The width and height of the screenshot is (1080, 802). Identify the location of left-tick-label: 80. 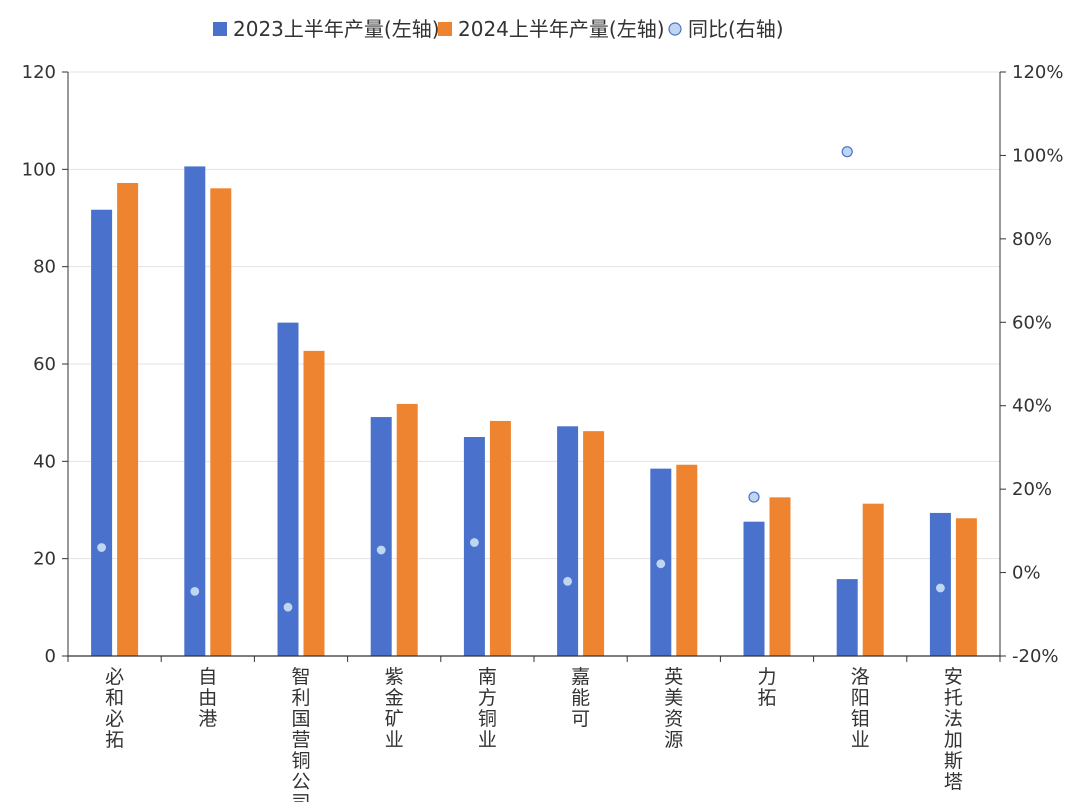
(44, 267).